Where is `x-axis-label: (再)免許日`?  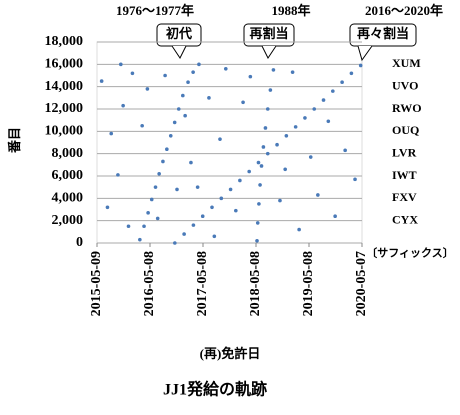 x-axis-label: (再)免許日 is located at coordinates (230, 353).